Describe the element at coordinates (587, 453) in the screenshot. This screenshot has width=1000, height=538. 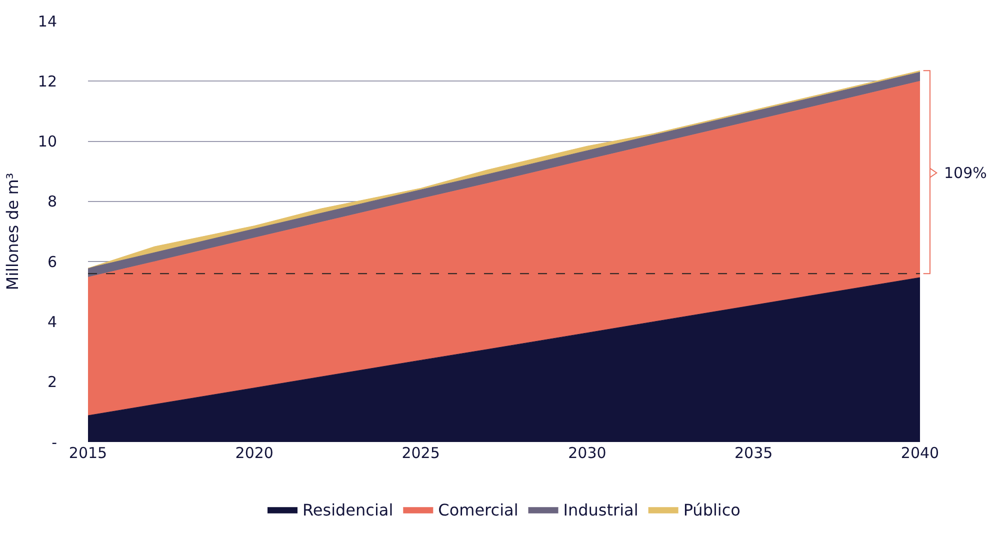
I see `x-tick-label: 2030` at that location.